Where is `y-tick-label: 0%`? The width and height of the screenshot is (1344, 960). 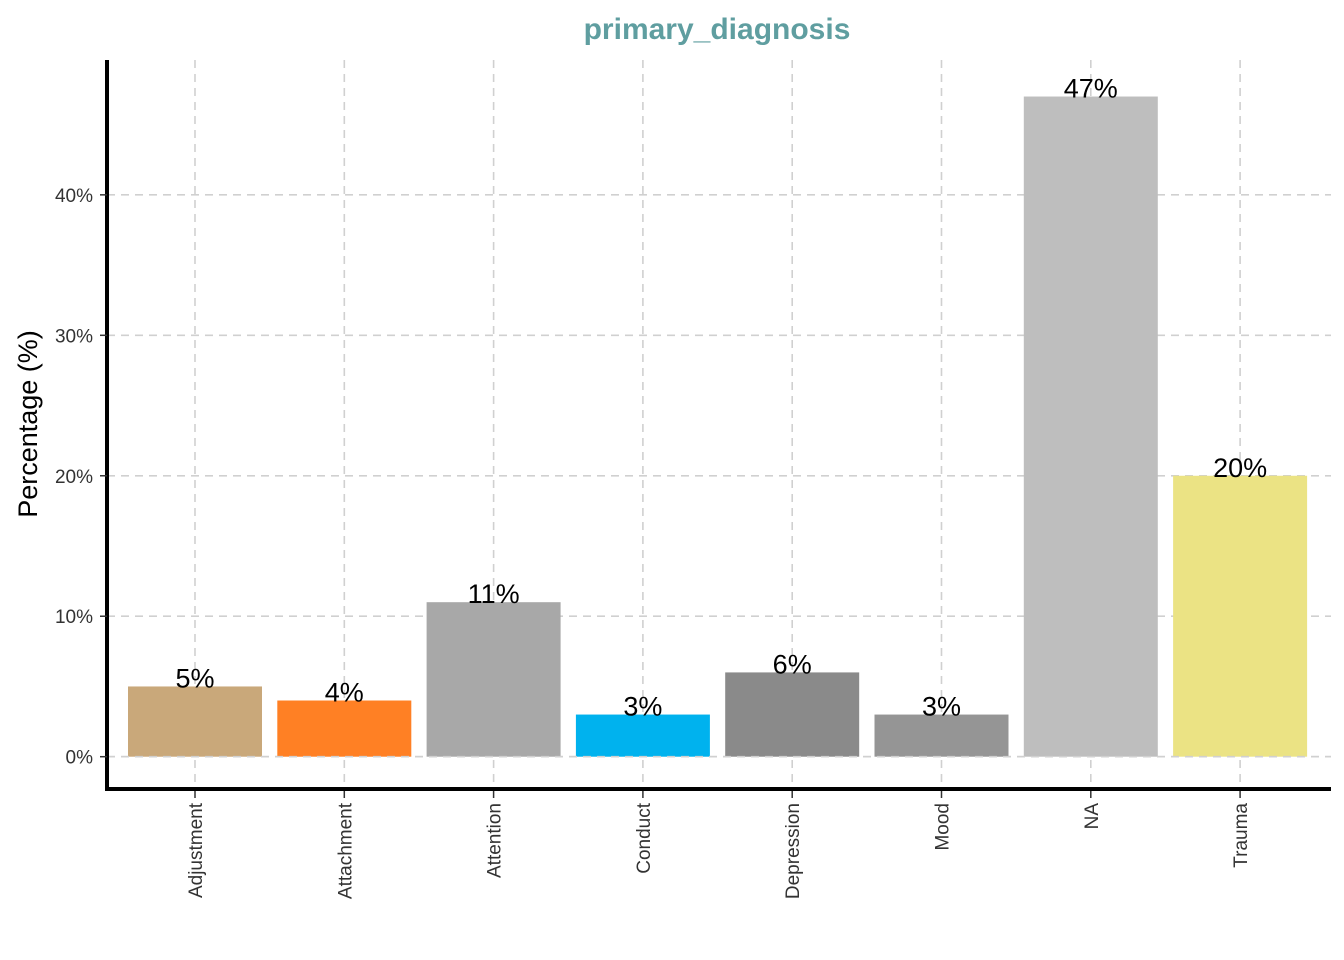
y-tick-label: 0% is located at coordinates (80, 758).